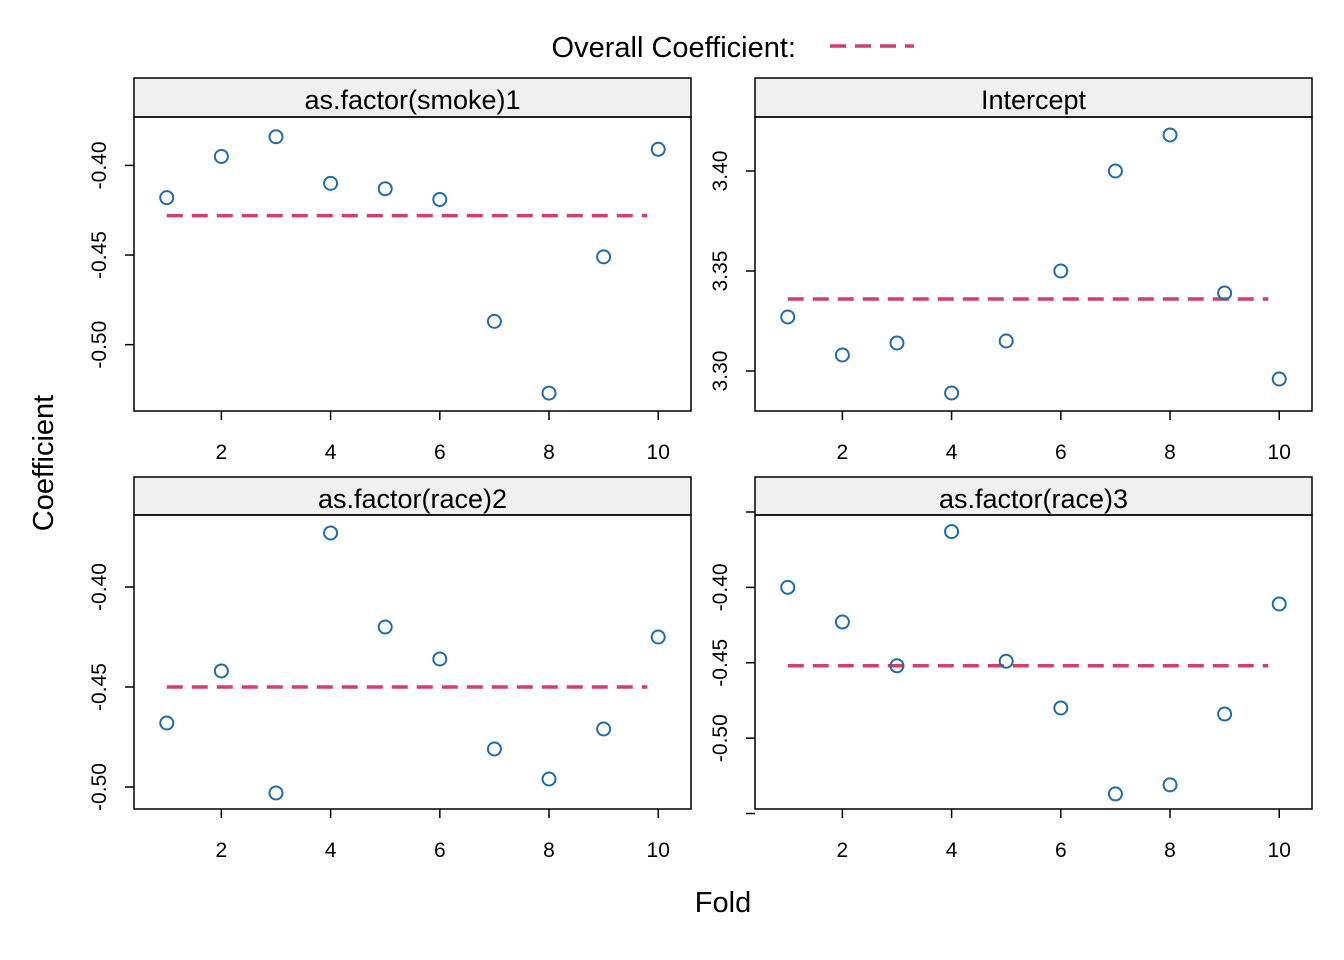  What do you see at coordinates (412, 499) in the screenshot?
I see `panel-title: as.factor(race)2` at bounding box center [412, 499].